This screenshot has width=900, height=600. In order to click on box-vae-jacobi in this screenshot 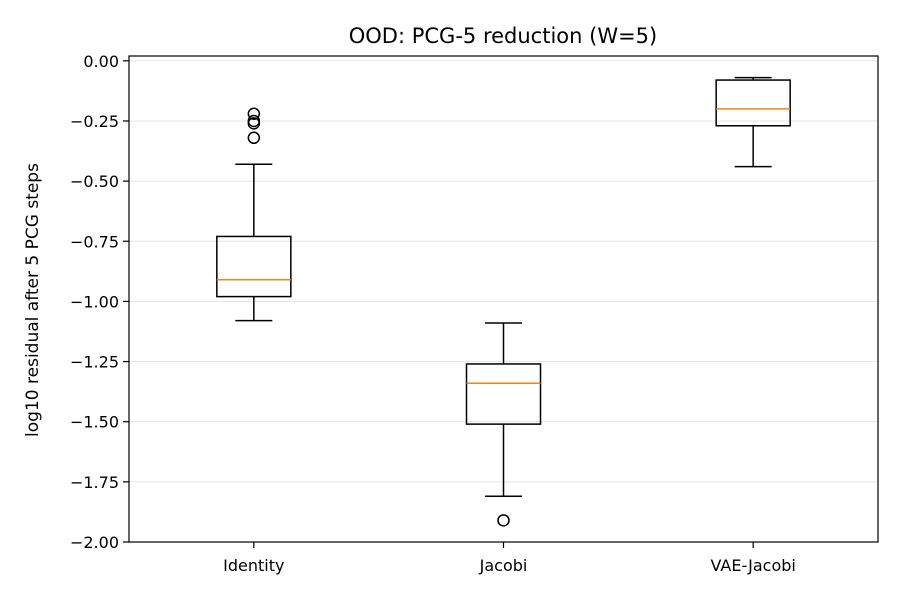, I will do `click(753, 122)`.